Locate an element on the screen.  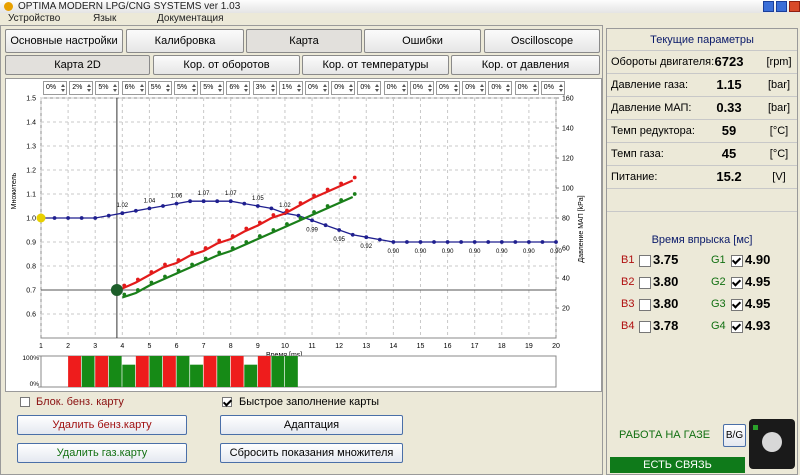
tab: Oscilloscope is located at coordinates (542, 41).